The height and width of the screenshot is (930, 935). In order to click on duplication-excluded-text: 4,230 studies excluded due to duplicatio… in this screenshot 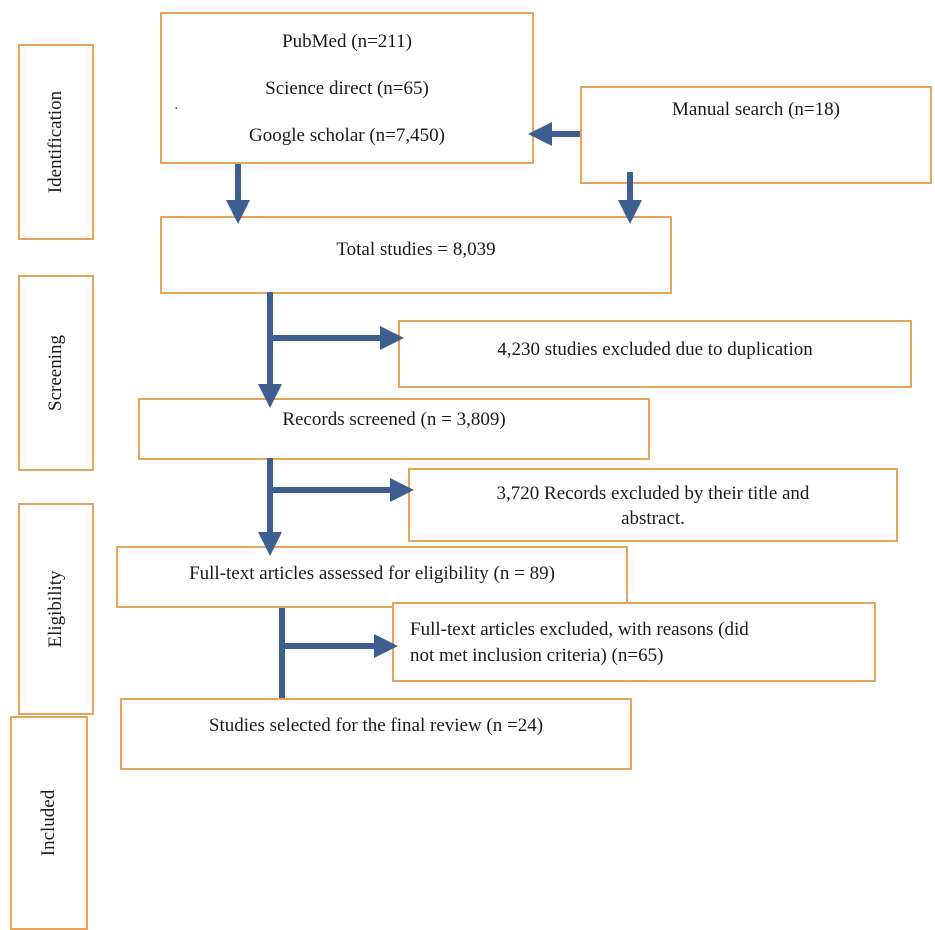, I will do `click(655, 349)`.